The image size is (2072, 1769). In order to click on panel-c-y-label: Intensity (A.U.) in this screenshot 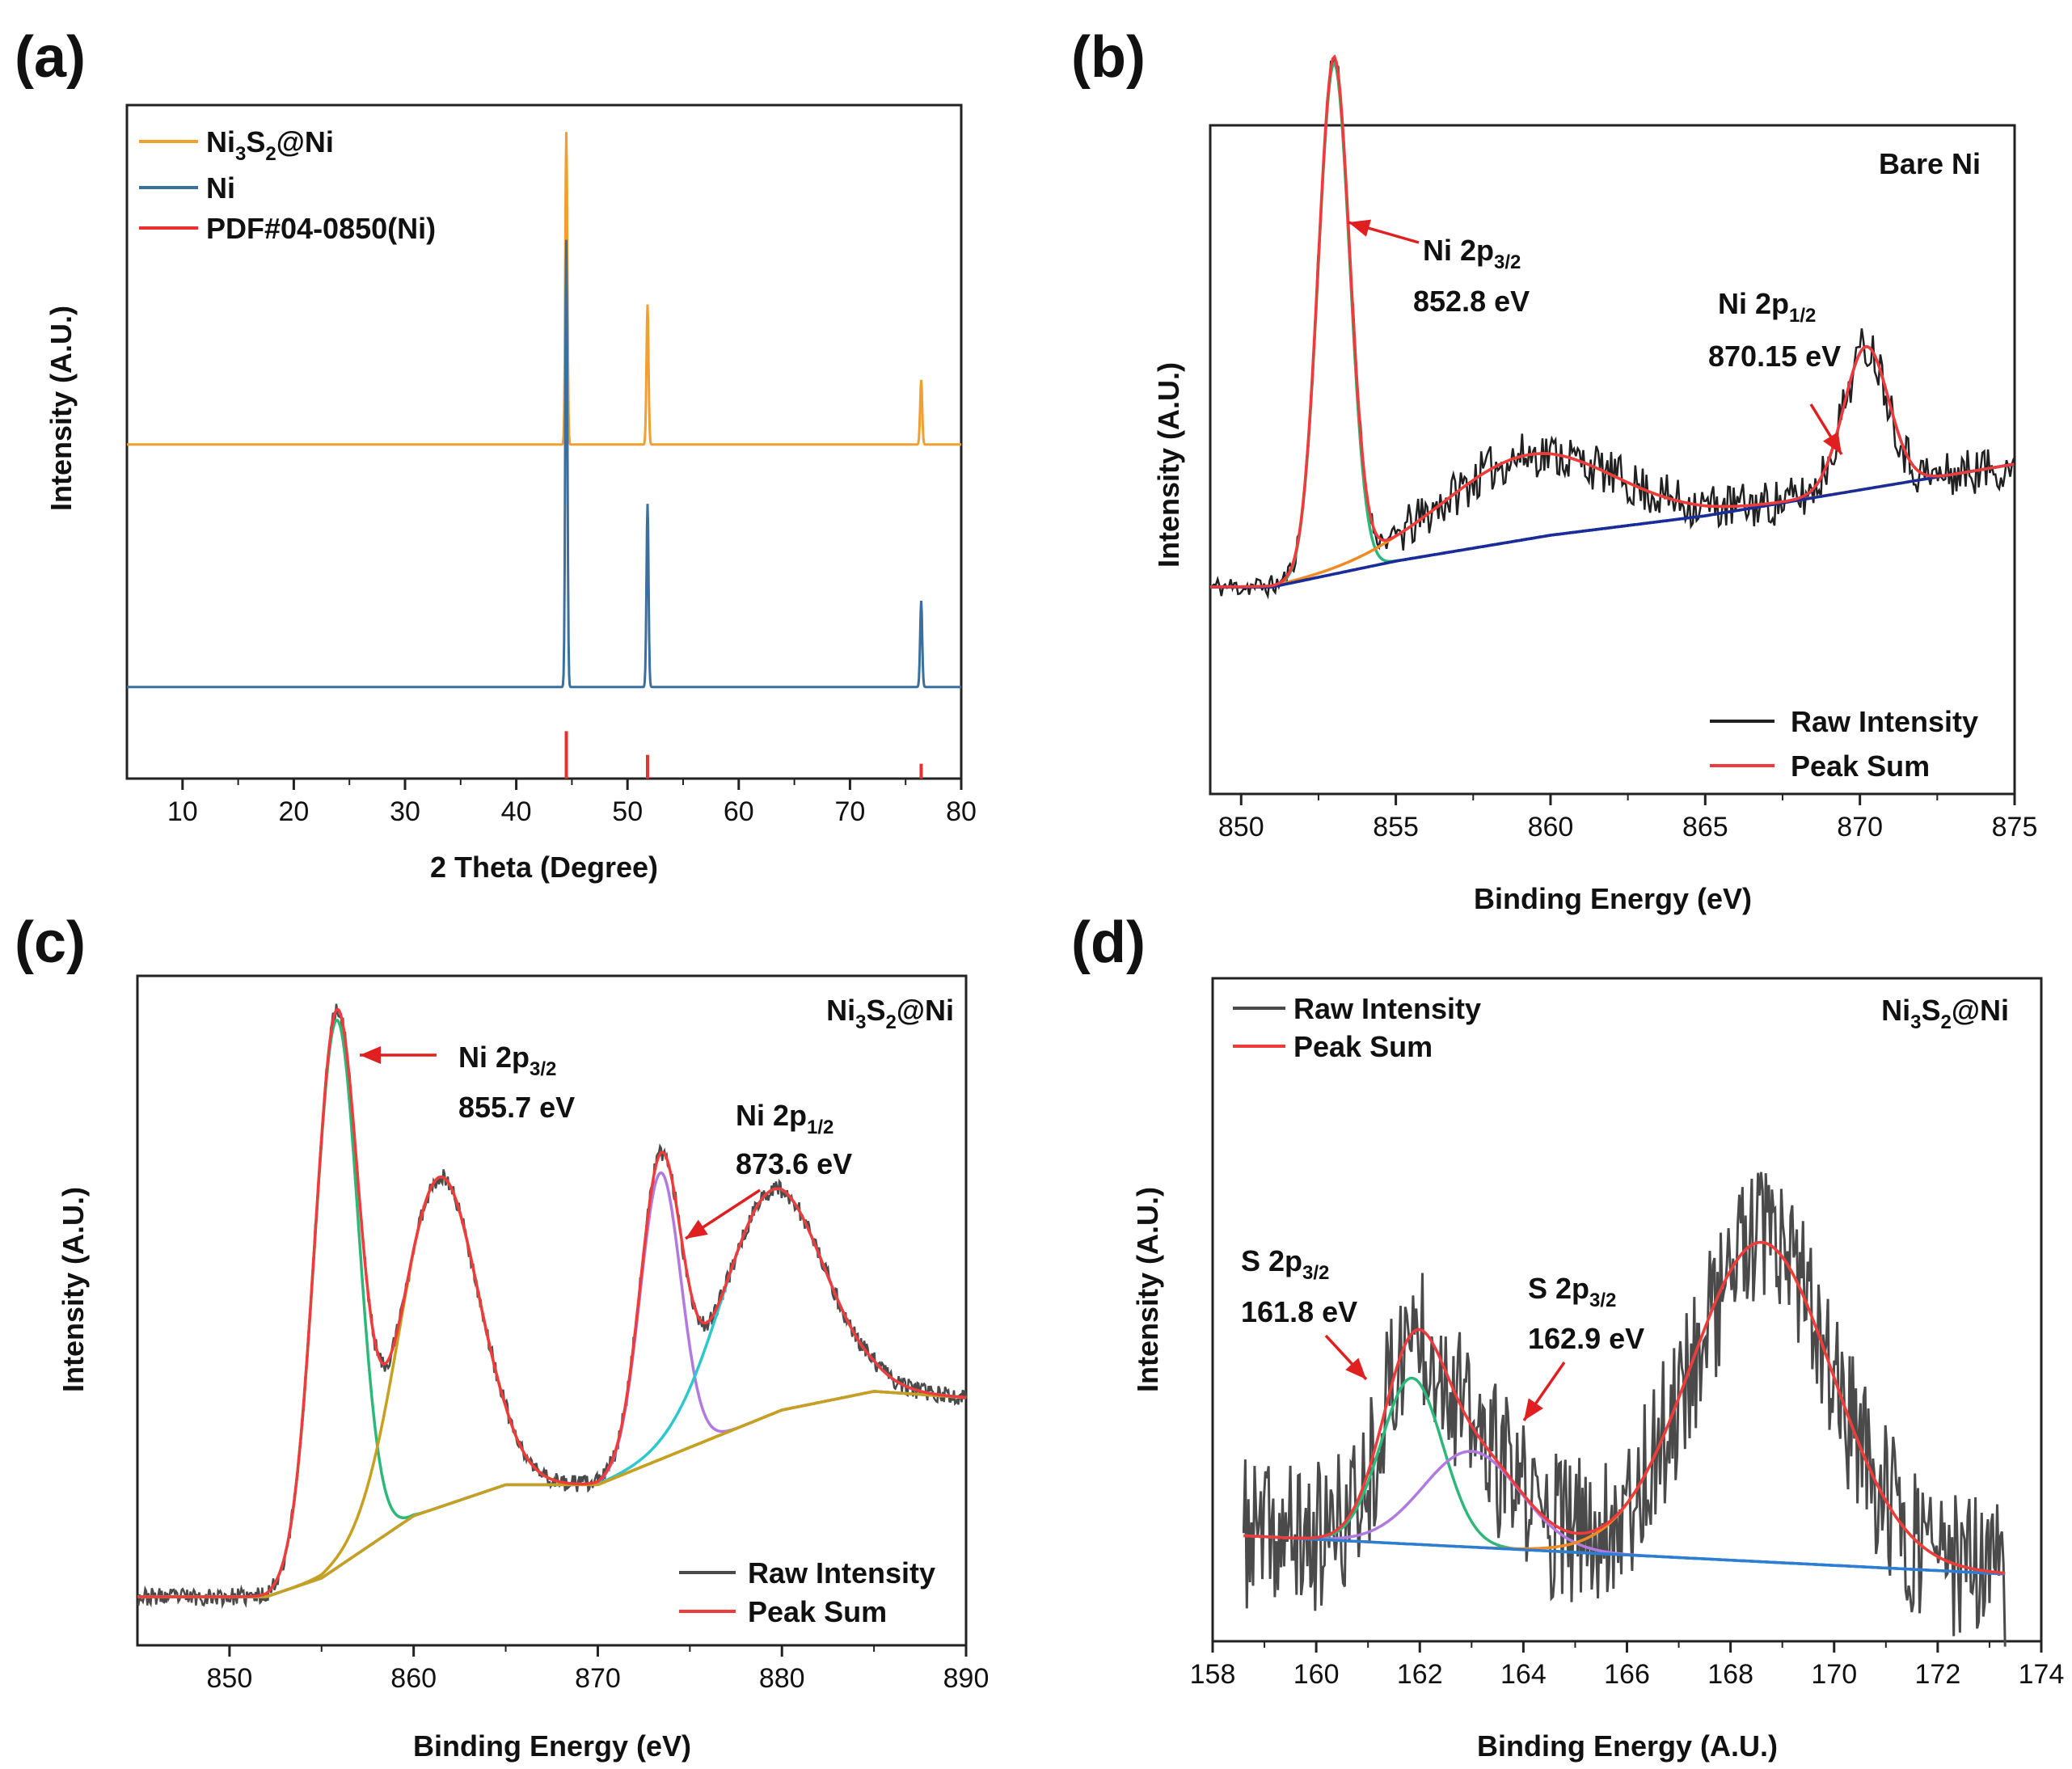, I will do `click(73, 1289)`.